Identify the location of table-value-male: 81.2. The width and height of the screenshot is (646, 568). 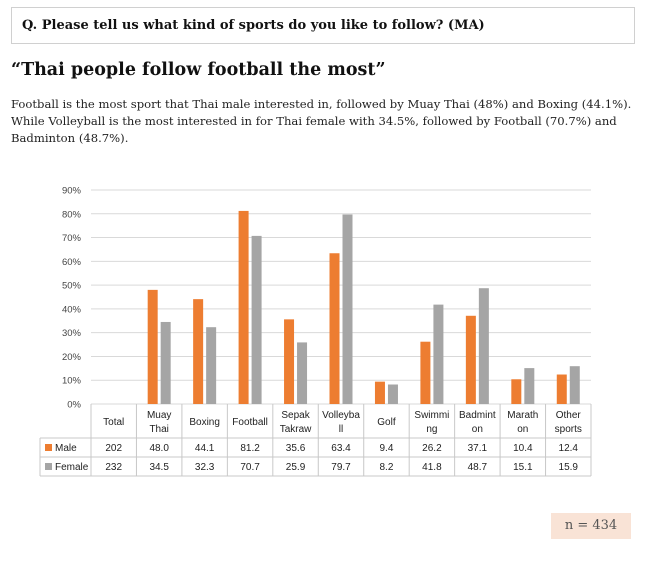
(250, 448).